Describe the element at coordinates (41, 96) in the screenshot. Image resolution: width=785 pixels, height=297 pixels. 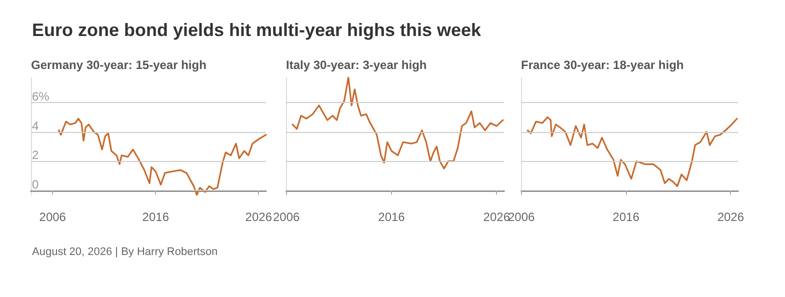
I see `y-tick-label: 6%` at that location.